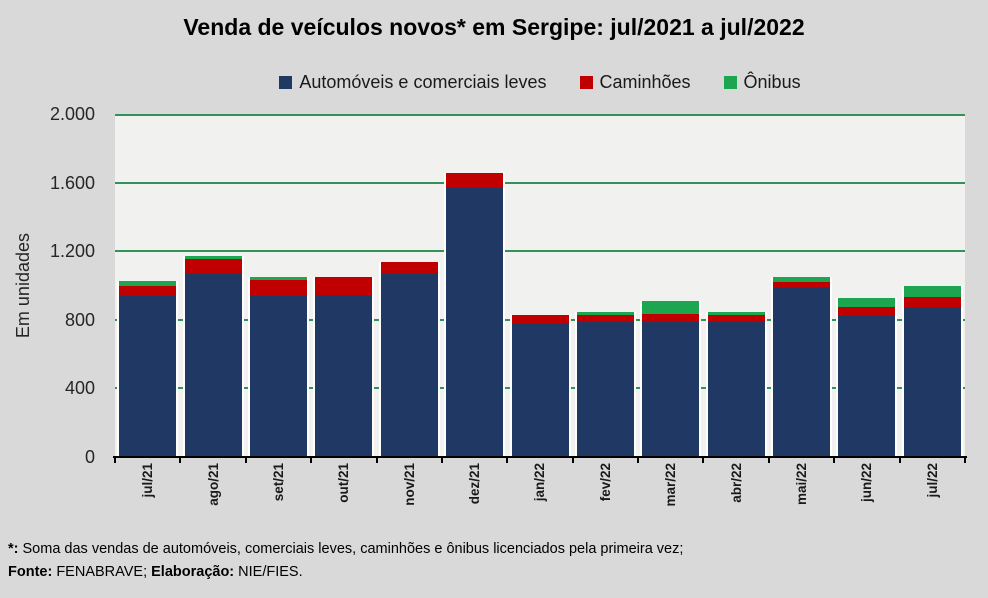 This screenshot has height=598, width=988. I want to click on bar-jan/22, so click(540, 385).